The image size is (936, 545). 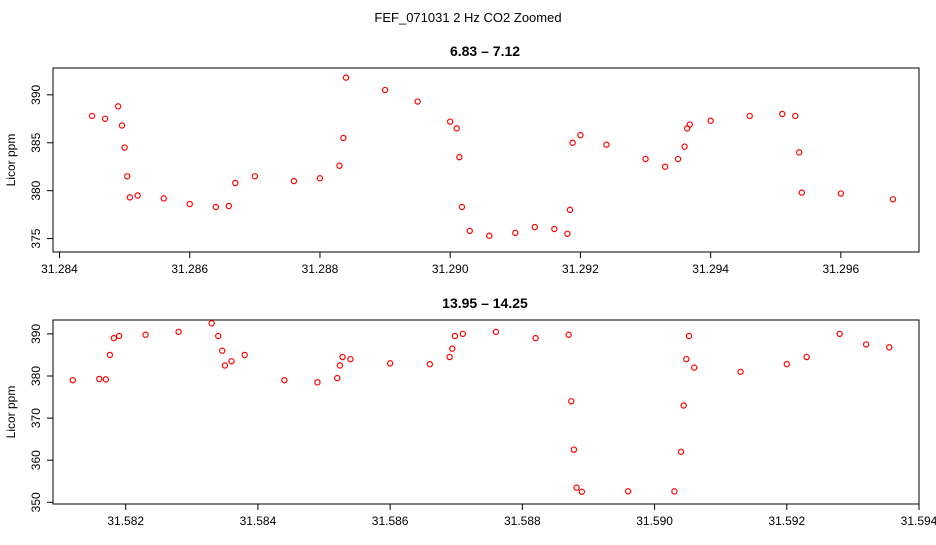 What do you see at coordinates (36, 502) in the screenshot?
I see `bottom-panel-y-tick-label: 350` at bounding box center [36, 502].